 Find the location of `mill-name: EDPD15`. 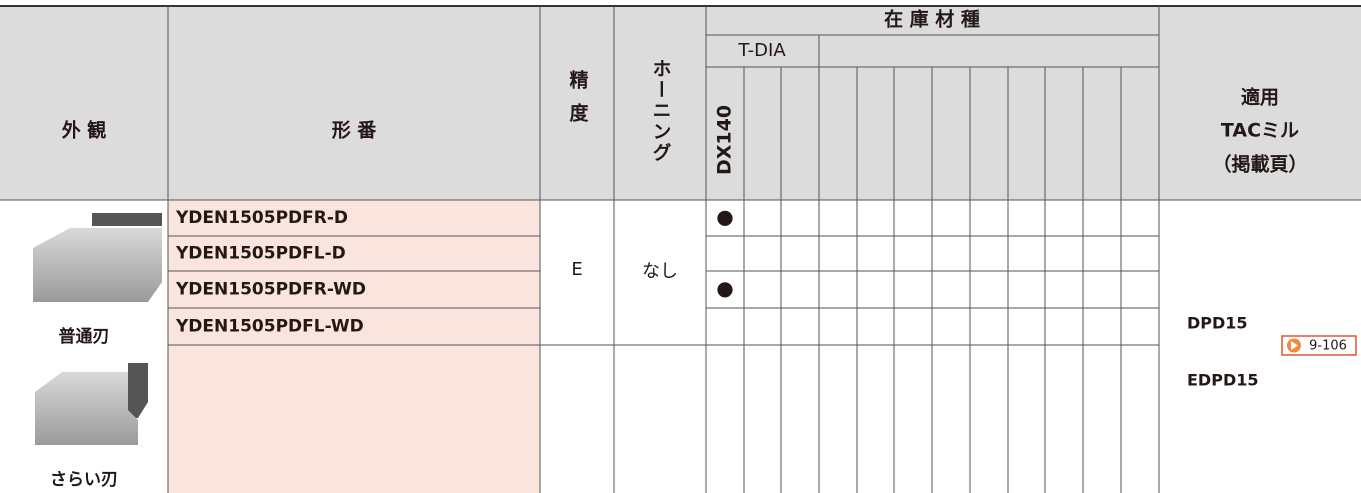

mill-name: EDPD15 is located at coordinates (1222, 380).